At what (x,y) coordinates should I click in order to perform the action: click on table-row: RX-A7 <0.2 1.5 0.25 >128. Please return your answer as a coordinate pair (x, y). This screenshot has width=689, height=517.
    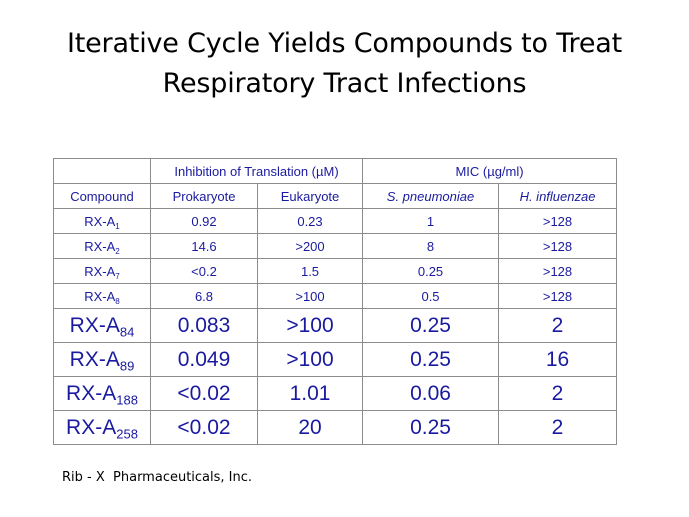
    Looking at the image, I should click on (335, 271).